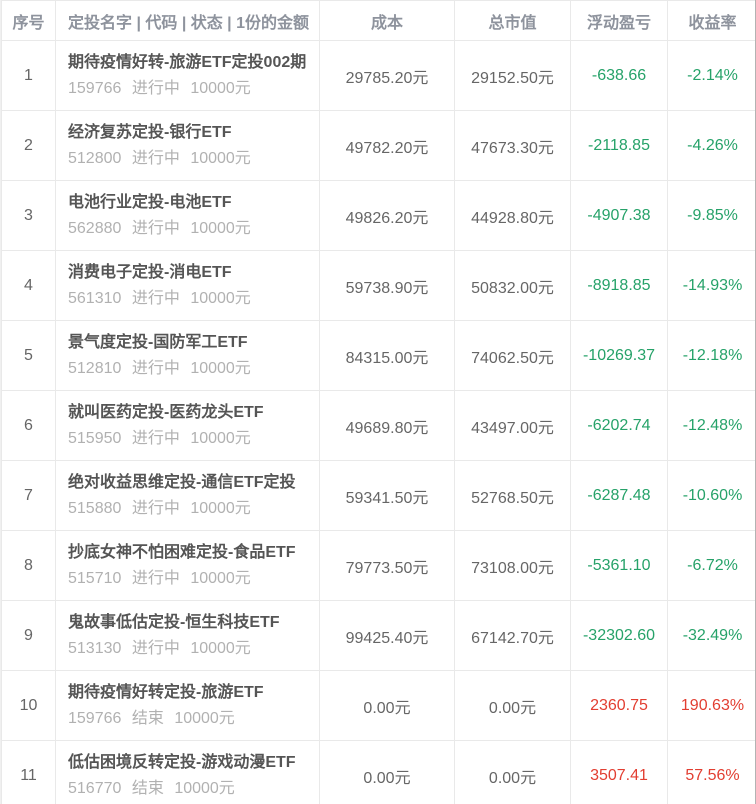 This screenshot has height=804, width=756. I want to click on market-value: 47673.30元, so click(512, 145).